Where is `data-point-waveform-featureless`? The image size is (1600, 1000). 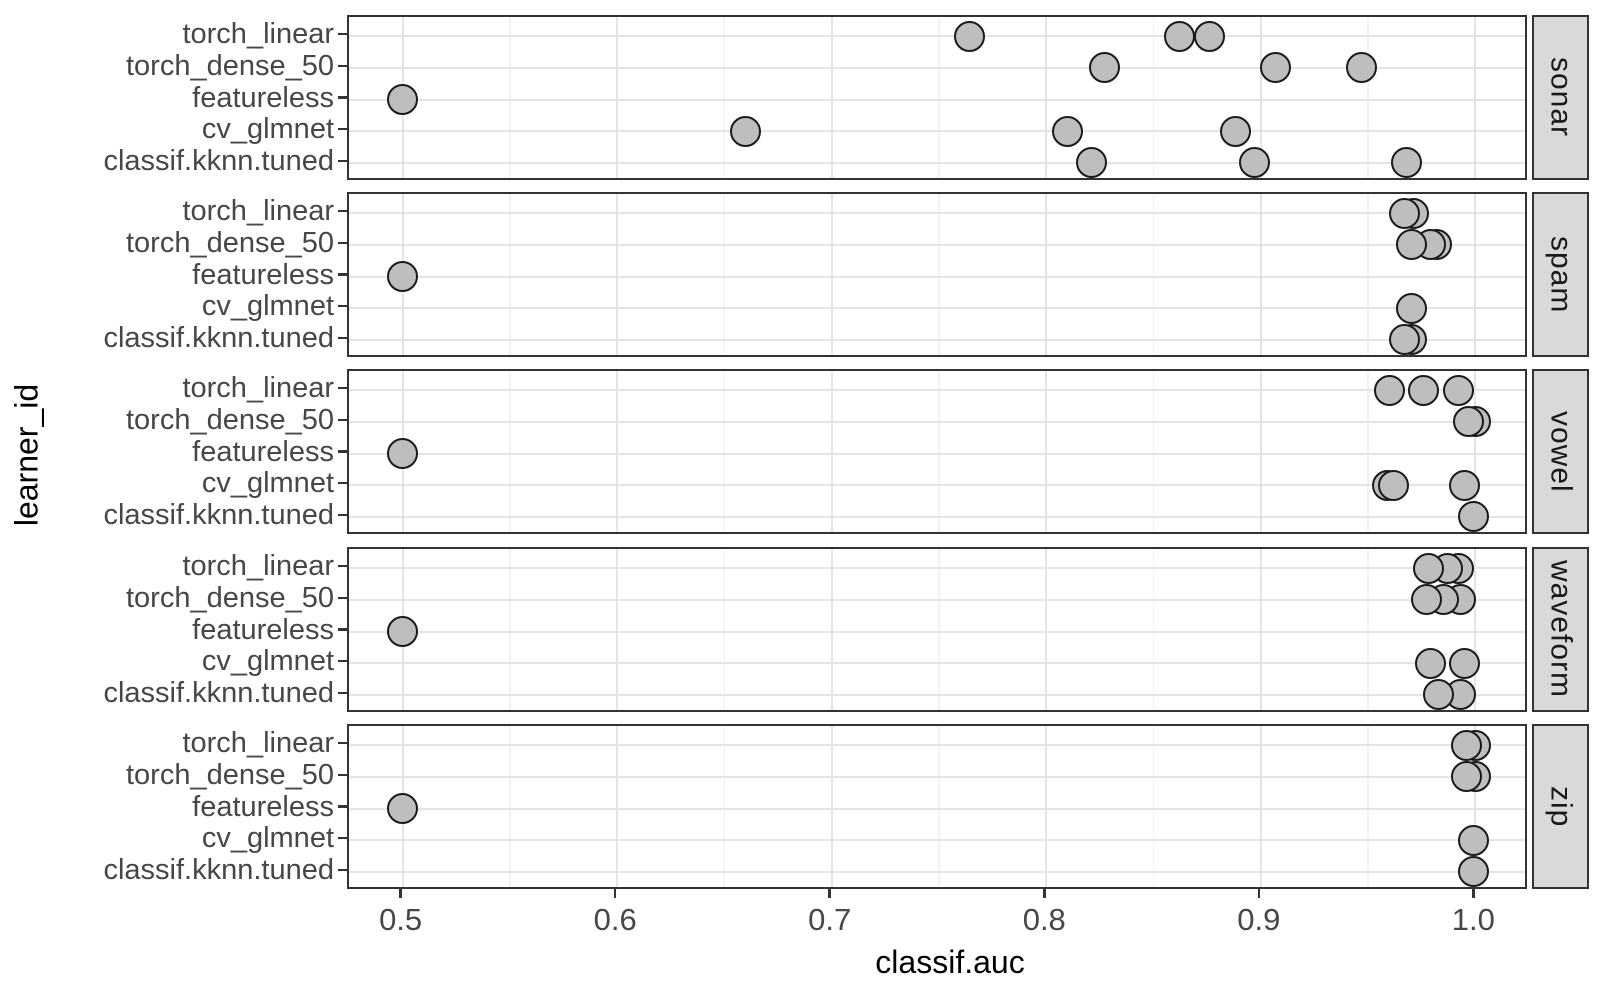
data-point-waveform-featureless is located at coordinates (403, 631).